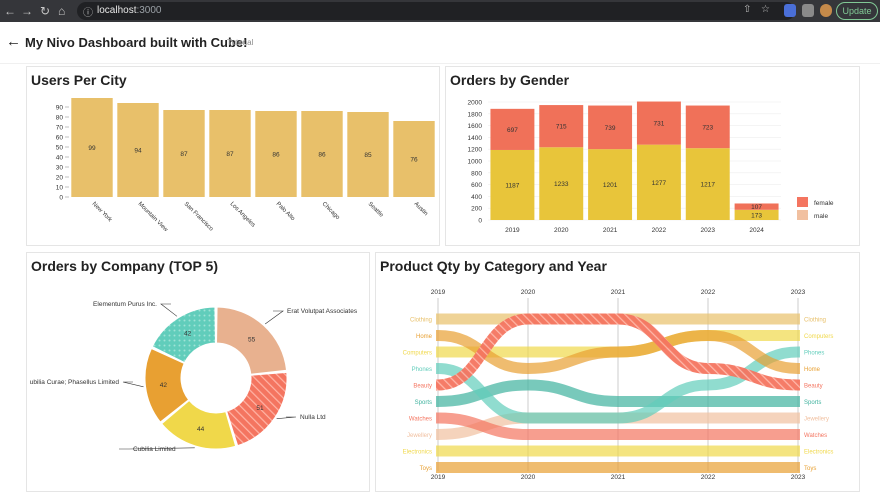  What do you see at coordinates (10, 11) in the screenshot?
I see `back-nav-icon: ←` at bounding box center [10, 11].